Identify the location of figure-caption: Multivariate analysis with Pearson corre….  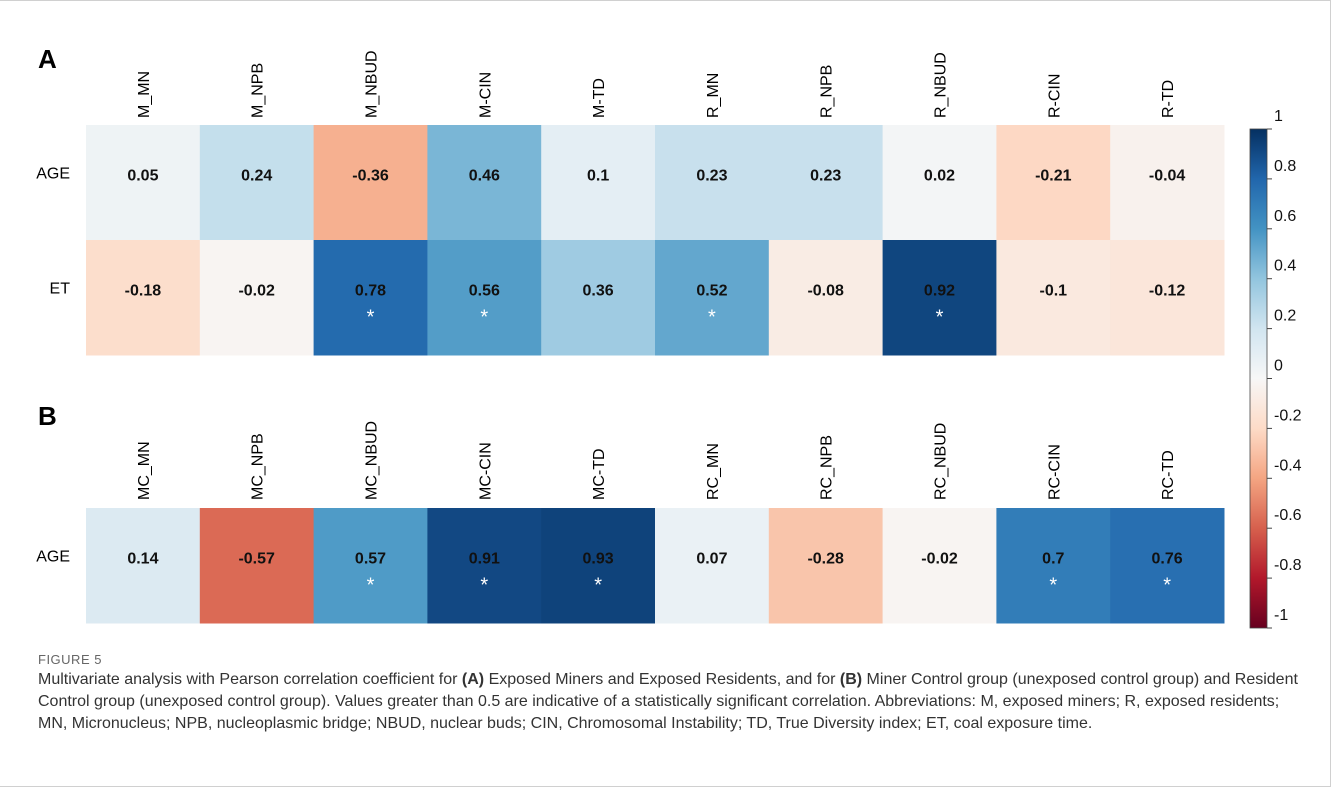
(669, 702).